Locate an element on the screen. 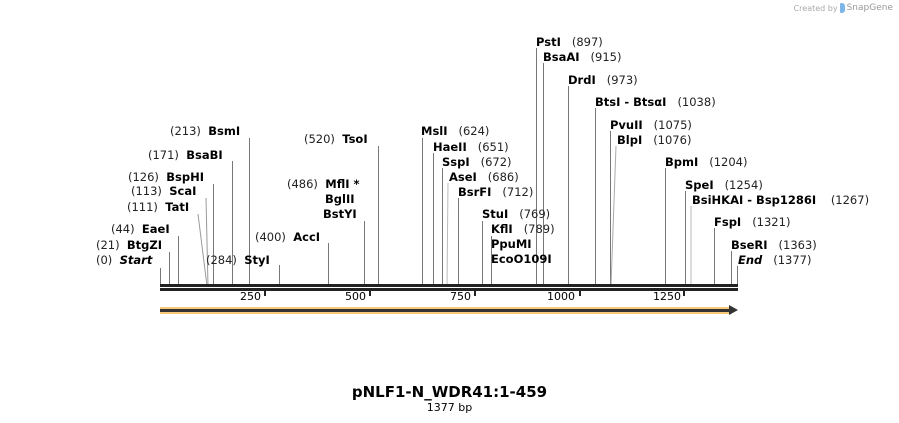 This screenshot has height=423, width=899. site-line-tati is located at coordinates (202, 250).